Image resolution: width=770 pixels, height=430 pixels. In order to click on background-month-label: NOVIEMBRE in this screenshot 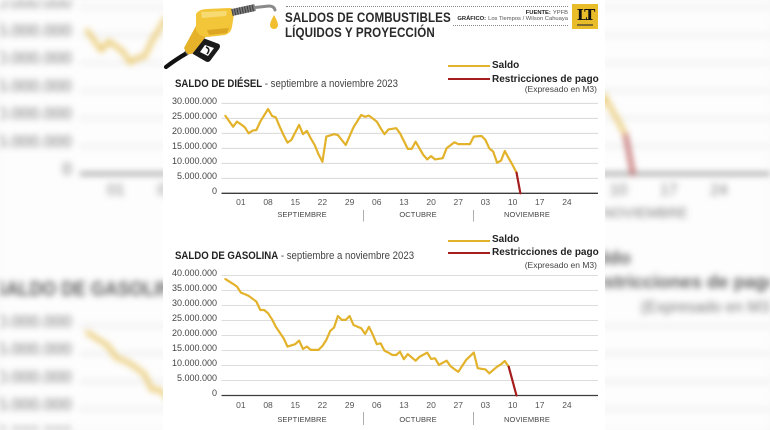, I will do `click(645, 212)`.